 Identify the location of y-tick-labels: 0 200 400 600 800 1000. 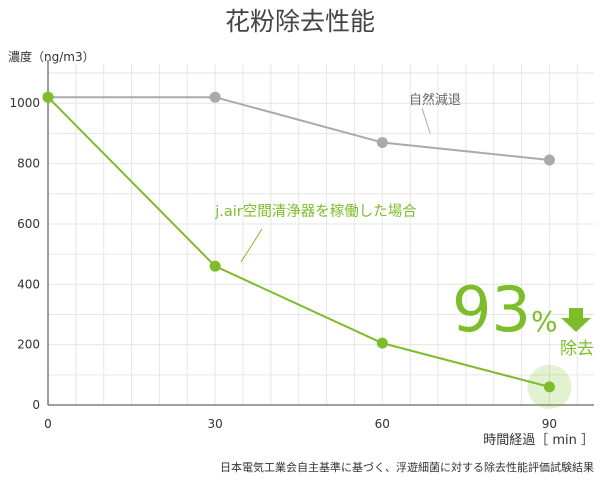
(24, 254).